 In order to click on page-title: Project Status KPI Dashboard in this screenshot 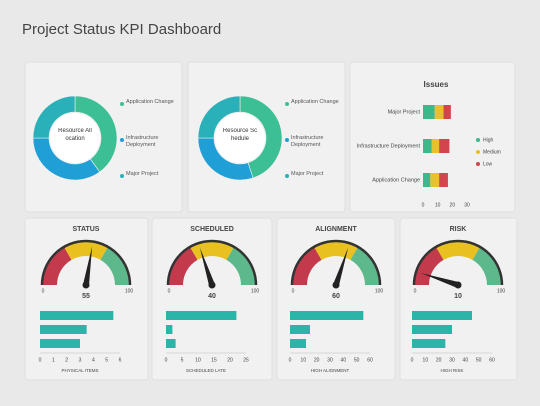, I will do `click(121, 29)`.